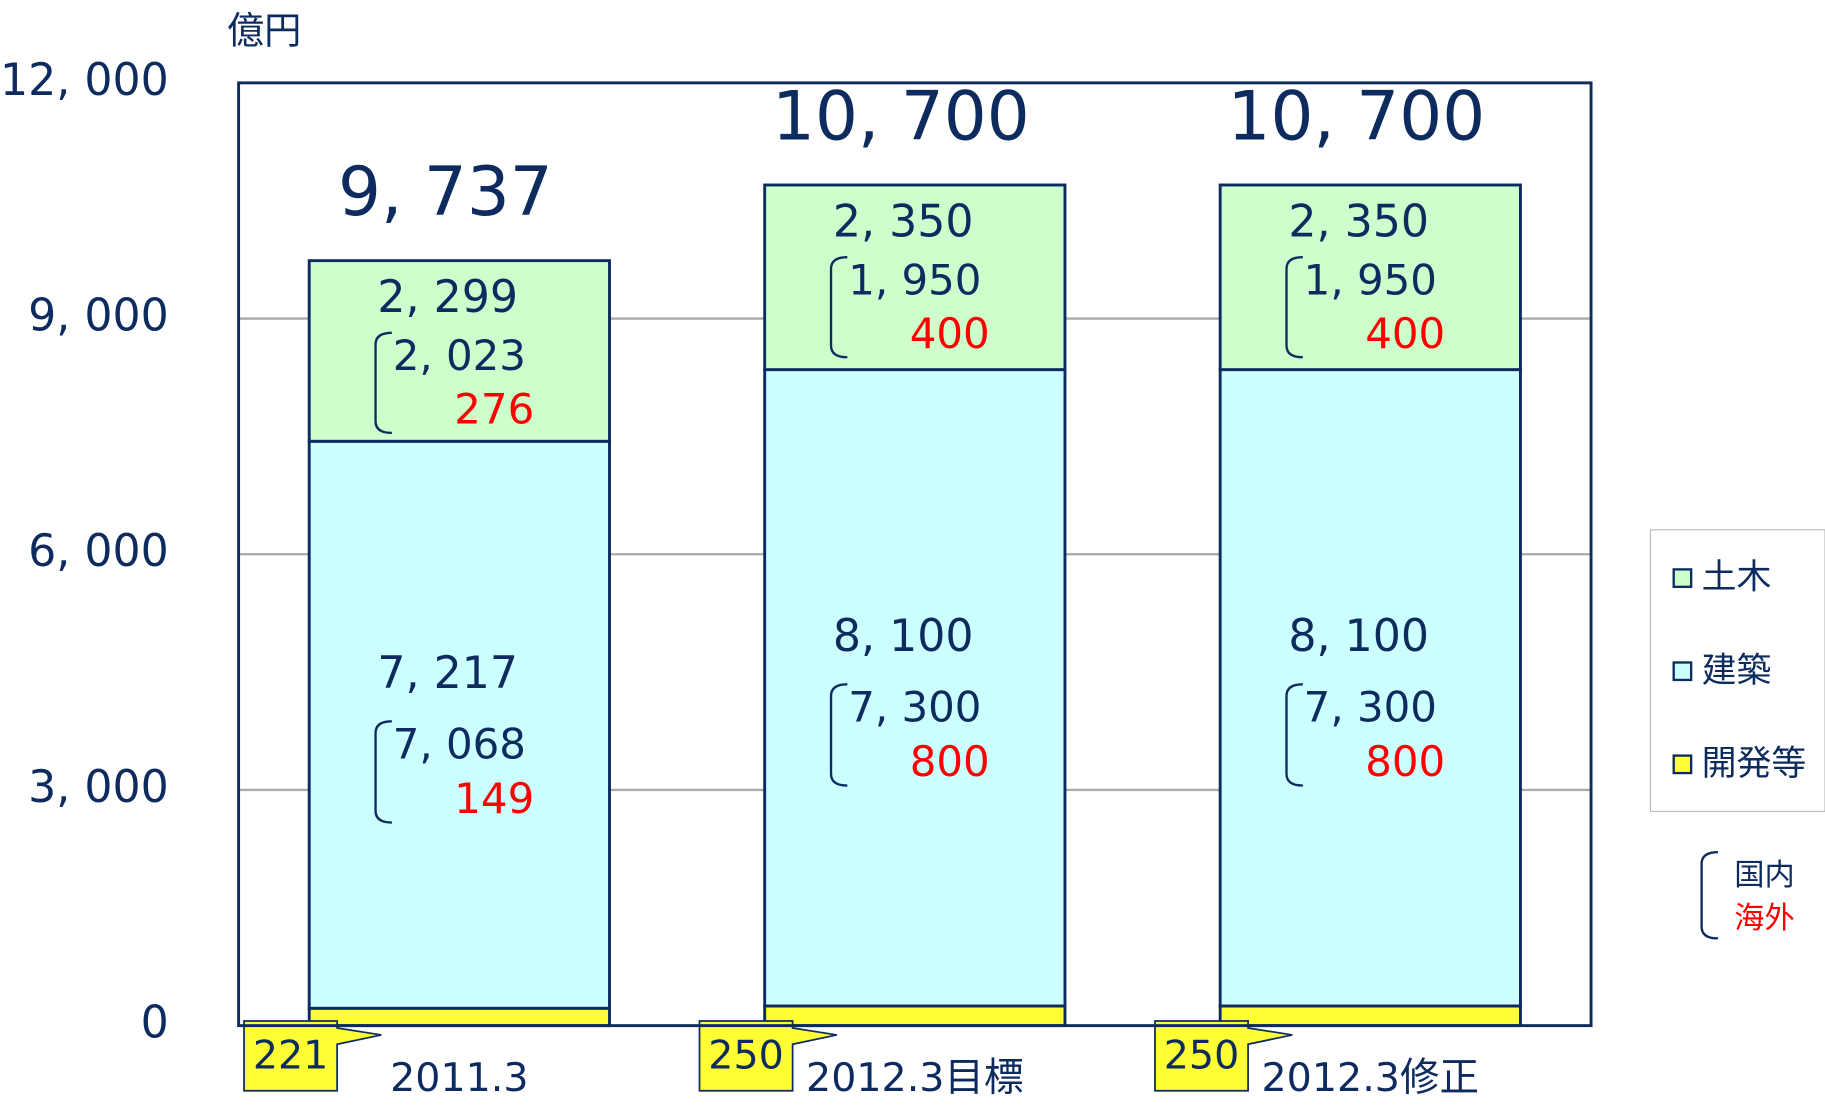 This screenshot has height=1105, width=1825. I want to click on legend-label: 建築, so click(1737, 671).